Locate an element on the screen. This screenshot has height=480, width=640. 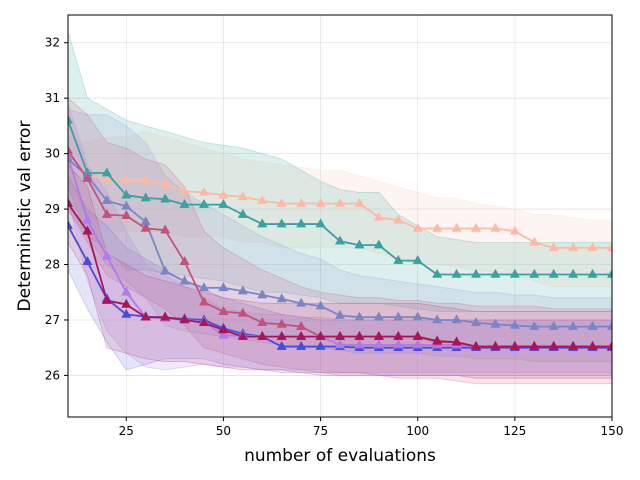
x-tick-label: 125 is located at coordinates (514, 431).